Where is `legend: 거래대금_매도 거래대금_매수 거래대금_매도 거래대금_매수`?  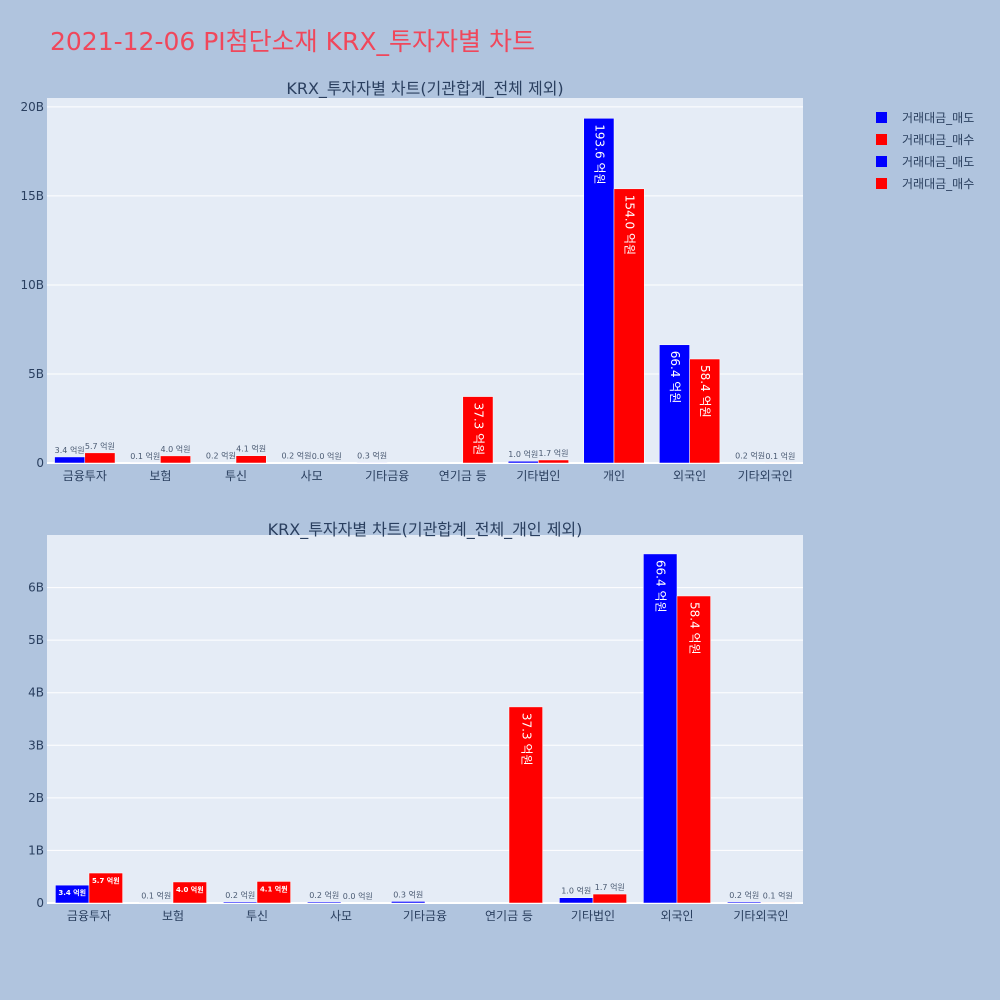 legend: 거래대금_매도 거래대금_매수 거래대금_매도 거래대금_매수 is located at coordinates (925, 150).